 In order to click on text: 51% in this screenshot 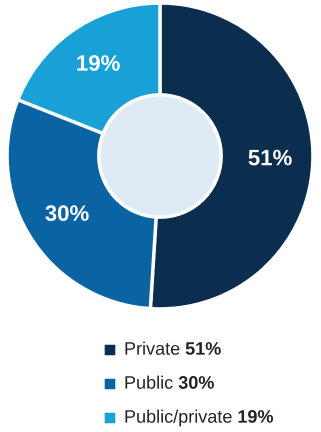, I will do `click(203, 348)`.